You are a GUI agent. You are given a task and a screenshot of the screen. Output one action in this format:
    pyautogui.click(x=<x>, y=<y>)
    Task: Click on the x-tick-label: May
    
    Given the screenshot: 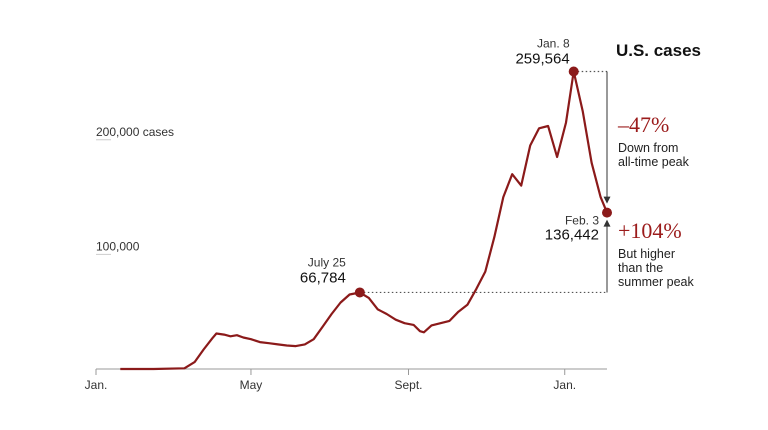 What is the action you would take?
    pyautogui.click(x=251, y=385)
    